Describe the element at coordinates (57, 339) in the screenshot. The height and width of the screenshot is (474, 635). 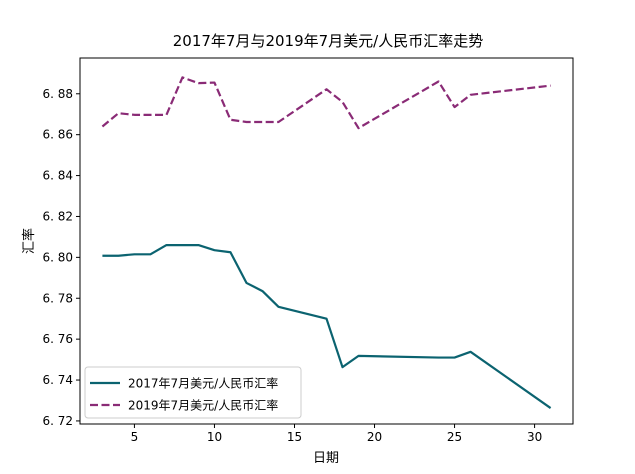
I see `y-tick-label-2: 6. 76` at that location.